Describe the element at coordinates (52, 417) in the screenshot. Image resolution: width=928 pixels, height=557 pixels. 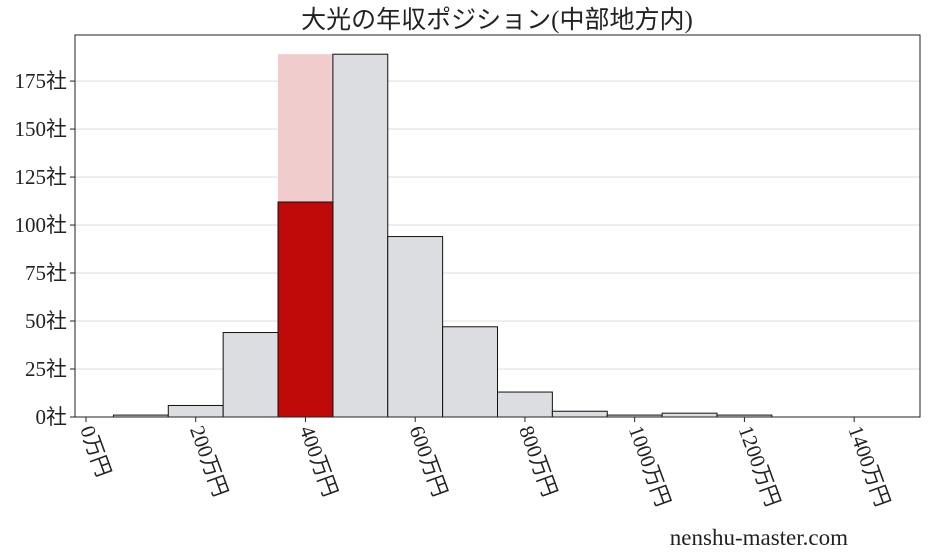
I see `y-tick-label: 0社` at that location.